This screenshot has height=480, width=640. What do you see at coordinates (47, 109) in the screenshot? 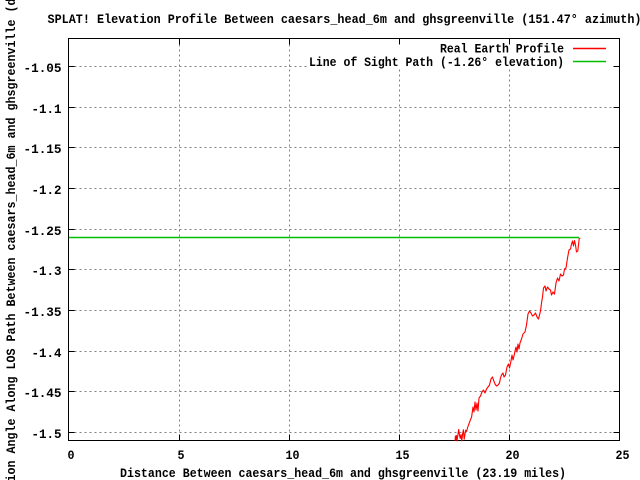
I see `svg-text: -1.1` at bounding box center [47, 109].